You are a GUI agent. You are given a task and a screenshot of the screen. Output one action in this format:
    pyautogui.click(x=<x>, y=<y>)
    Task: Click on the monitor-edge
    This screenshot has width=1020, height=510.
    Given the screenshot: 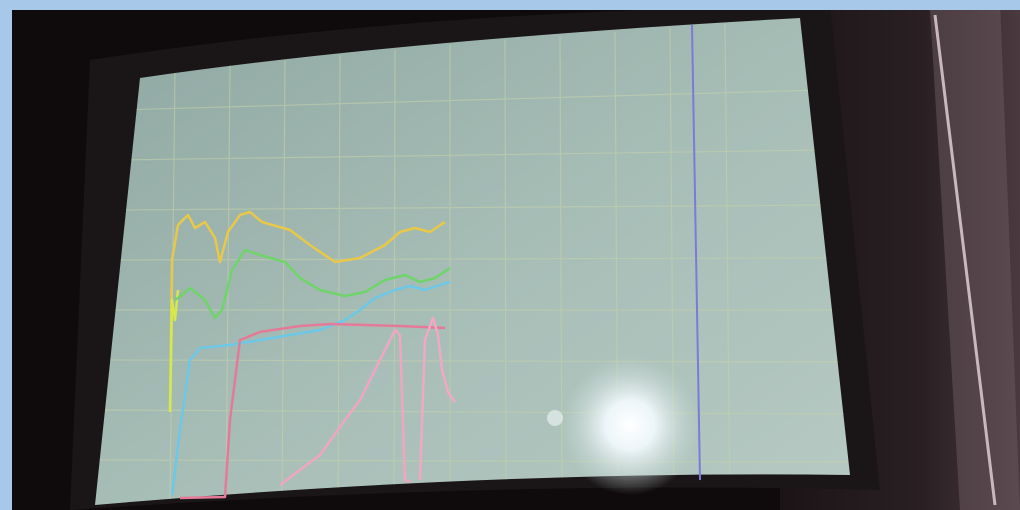 What is the action you would take?
    pyautogui.click(x=975, y=255)
    